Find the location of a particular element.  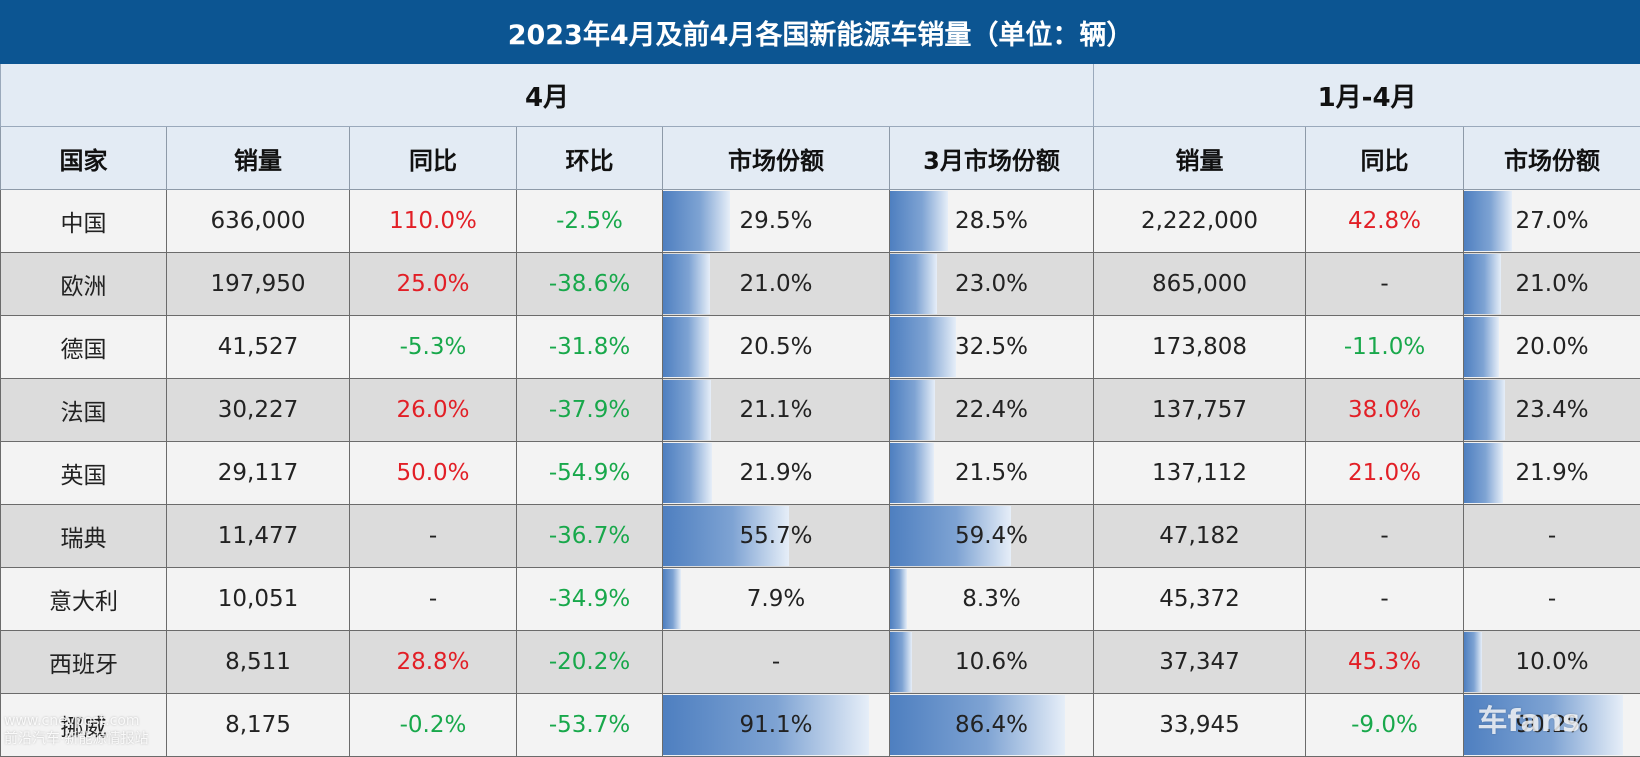

country-cell: 西班牙 is located at coordinates (84, 662).